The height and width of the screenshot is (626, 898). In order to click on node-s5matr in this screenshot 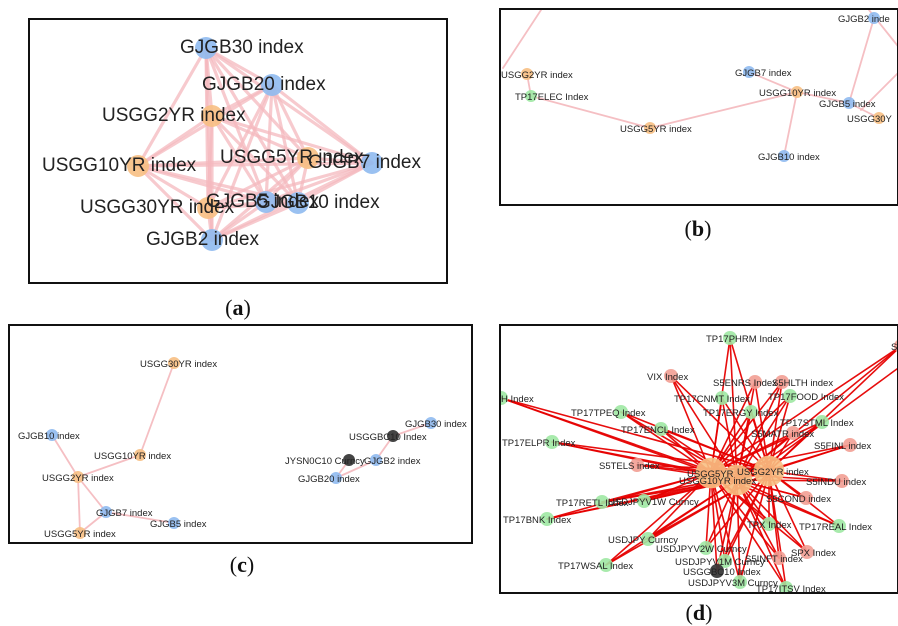, I will do `click(793, 433)`.